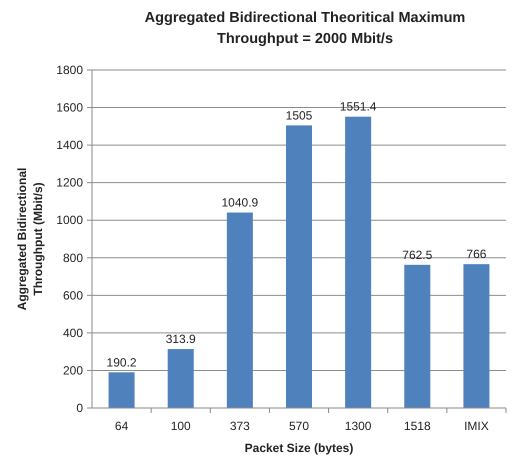 This screenshot has height=462, width=519. What do you see at coordinates (358, 107) in the screenshot?
I see `data-label: 1551.4` at bounding box center [358, 107].